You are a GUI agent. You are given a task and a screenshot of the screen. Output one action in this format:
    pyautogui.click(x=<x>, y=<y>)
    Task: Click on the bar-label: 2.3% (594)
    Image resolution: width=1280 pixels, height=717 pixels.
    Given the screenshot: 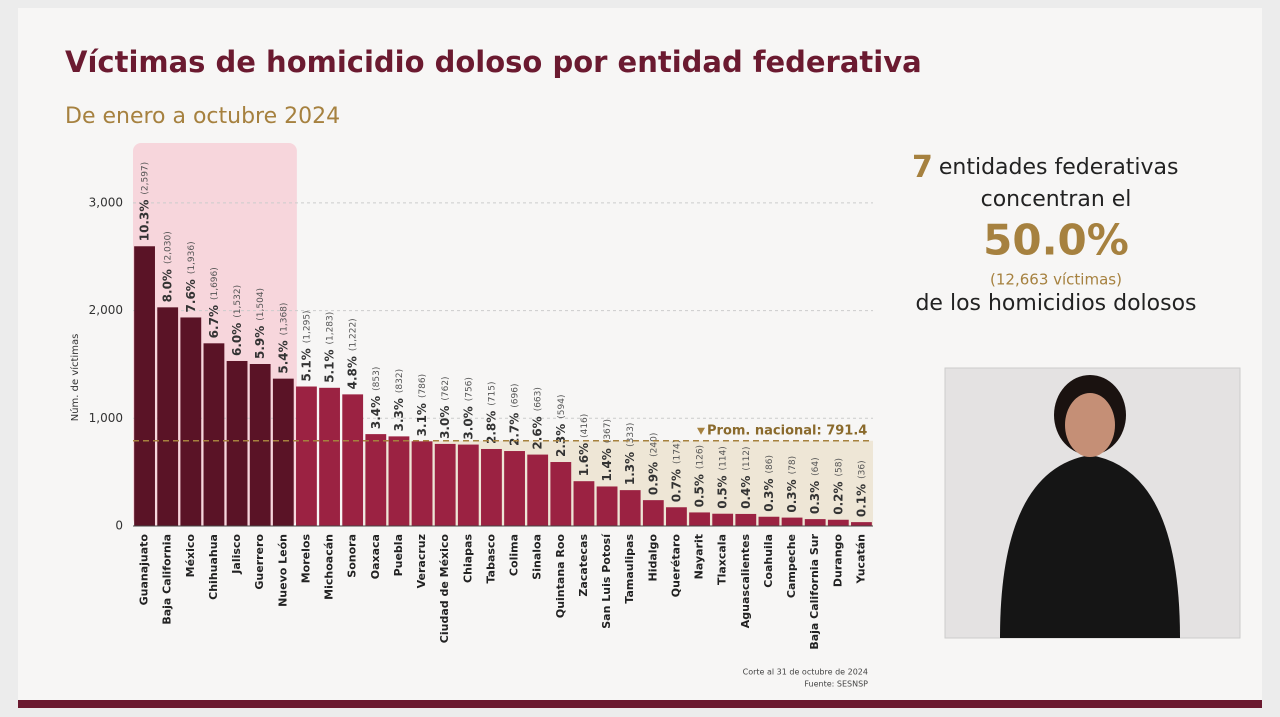 What is the action you would take?
    pyautogui.click(x=560, y=426)
    